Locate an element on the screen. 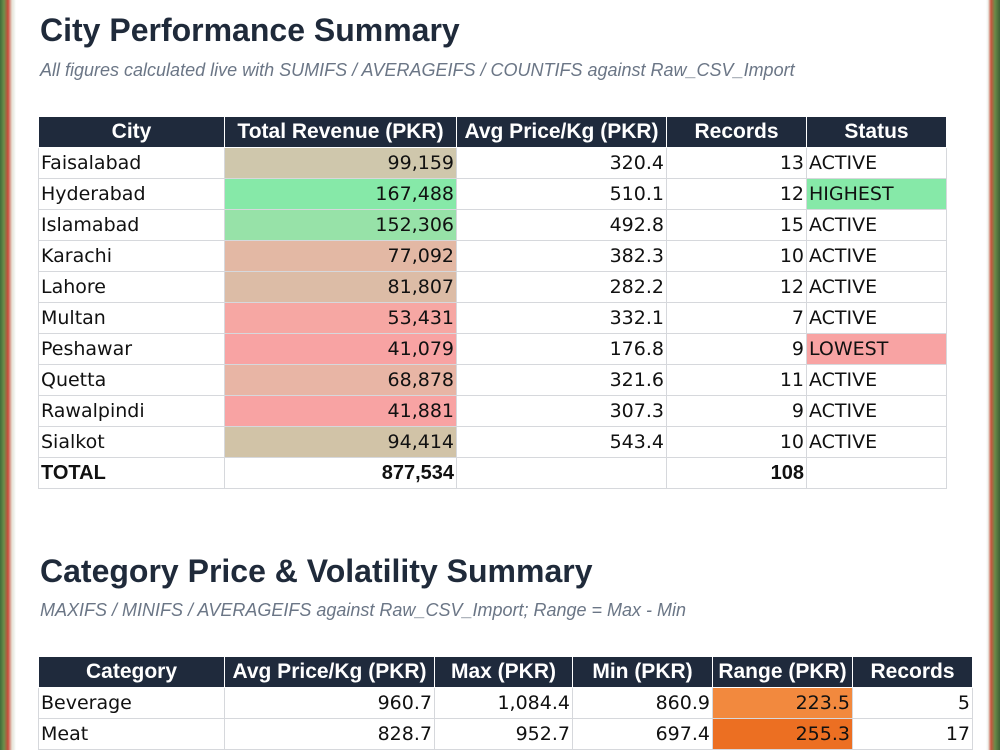 This screenshot has height=750, width=1000. avg-price-cell: 332.1 is located at coordinates (561, 318).